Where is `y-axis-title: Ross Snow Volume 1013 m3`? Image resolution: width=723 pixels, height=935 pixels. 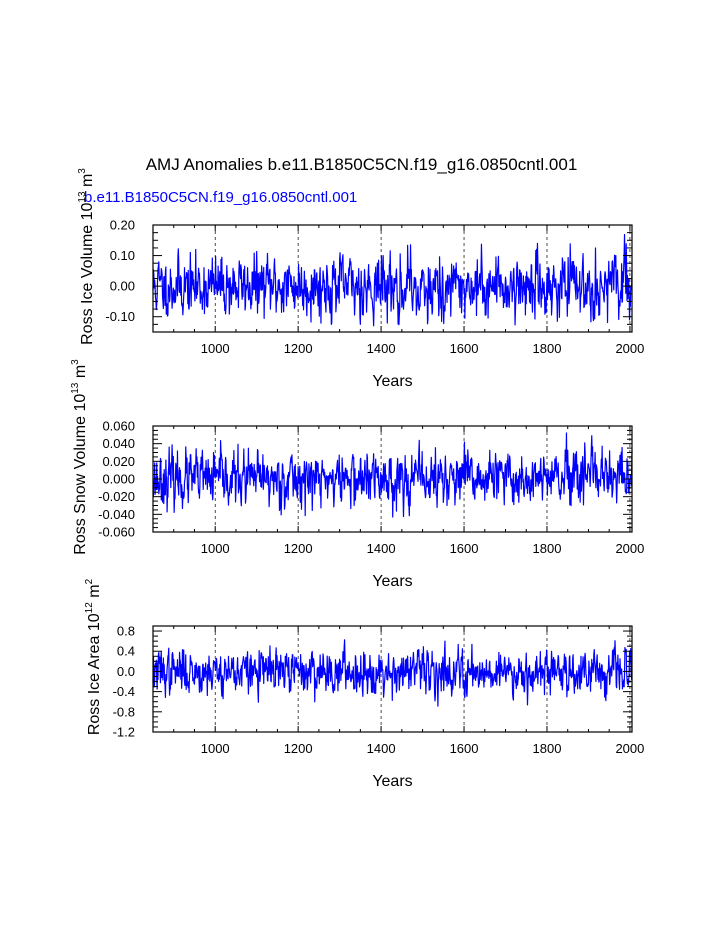
y-axis-title: Ross Snow Volume 1013 m3 is located at coordinates (79, 457).